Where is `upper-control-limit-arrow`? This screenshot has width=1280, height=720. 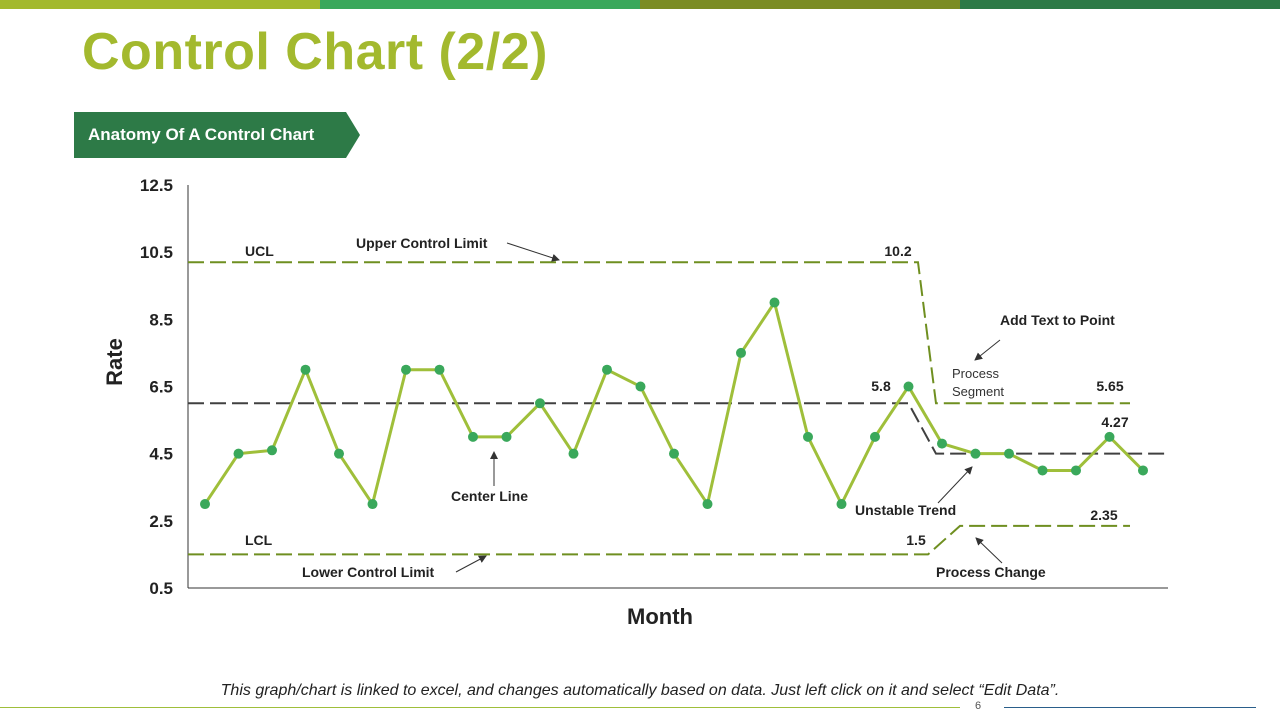 upper-control-limit-arrow is located at coordinates (533, 252).